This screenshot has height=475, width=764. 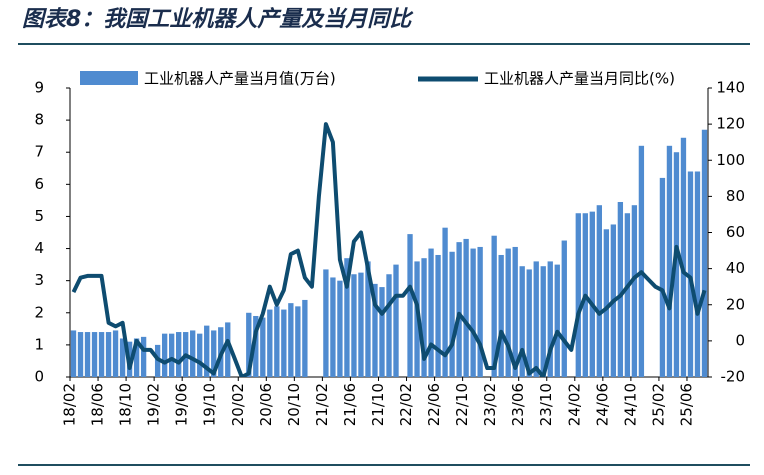 What do you see at coordinates (574, 404) in the screenshot?
I see `x-tick-label: 24/02` at bounding box center [574, 404].